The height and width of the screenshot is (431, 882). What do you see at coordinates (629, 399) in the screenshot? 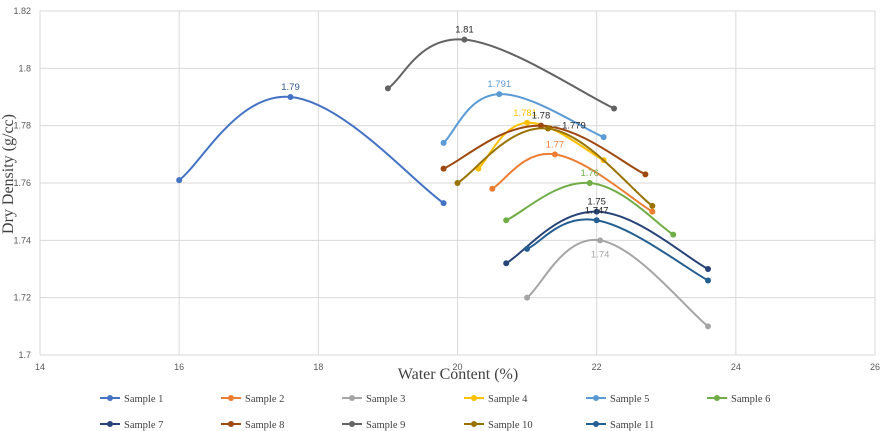
I see `legend-label-sample-5: Sample 5` at bounding box center [629, 399].